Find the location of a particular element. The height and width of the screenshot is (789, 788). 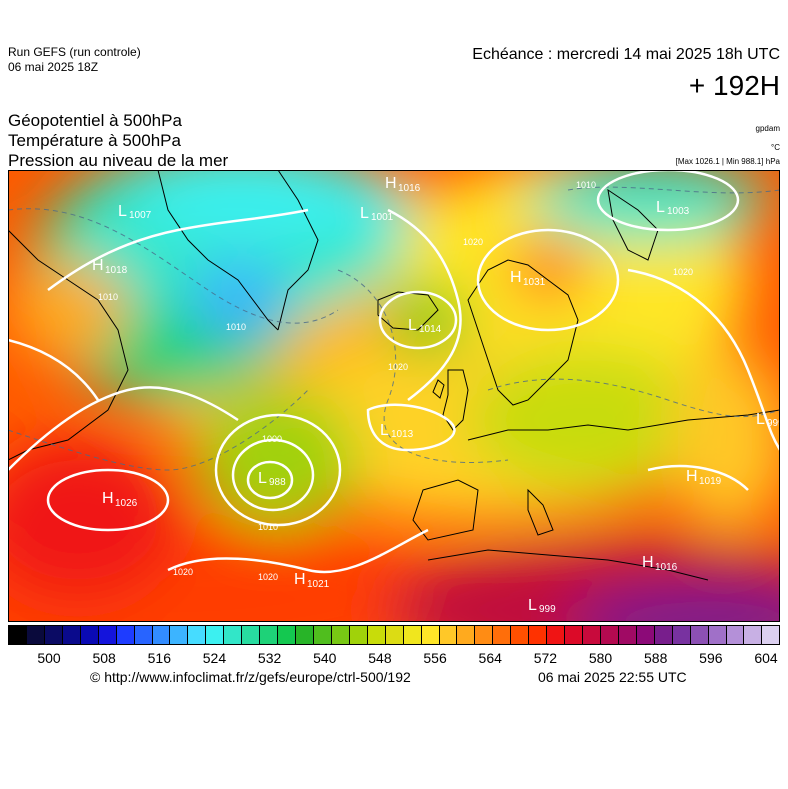

lead-time: + 192H is located at coordinates (734, 85).